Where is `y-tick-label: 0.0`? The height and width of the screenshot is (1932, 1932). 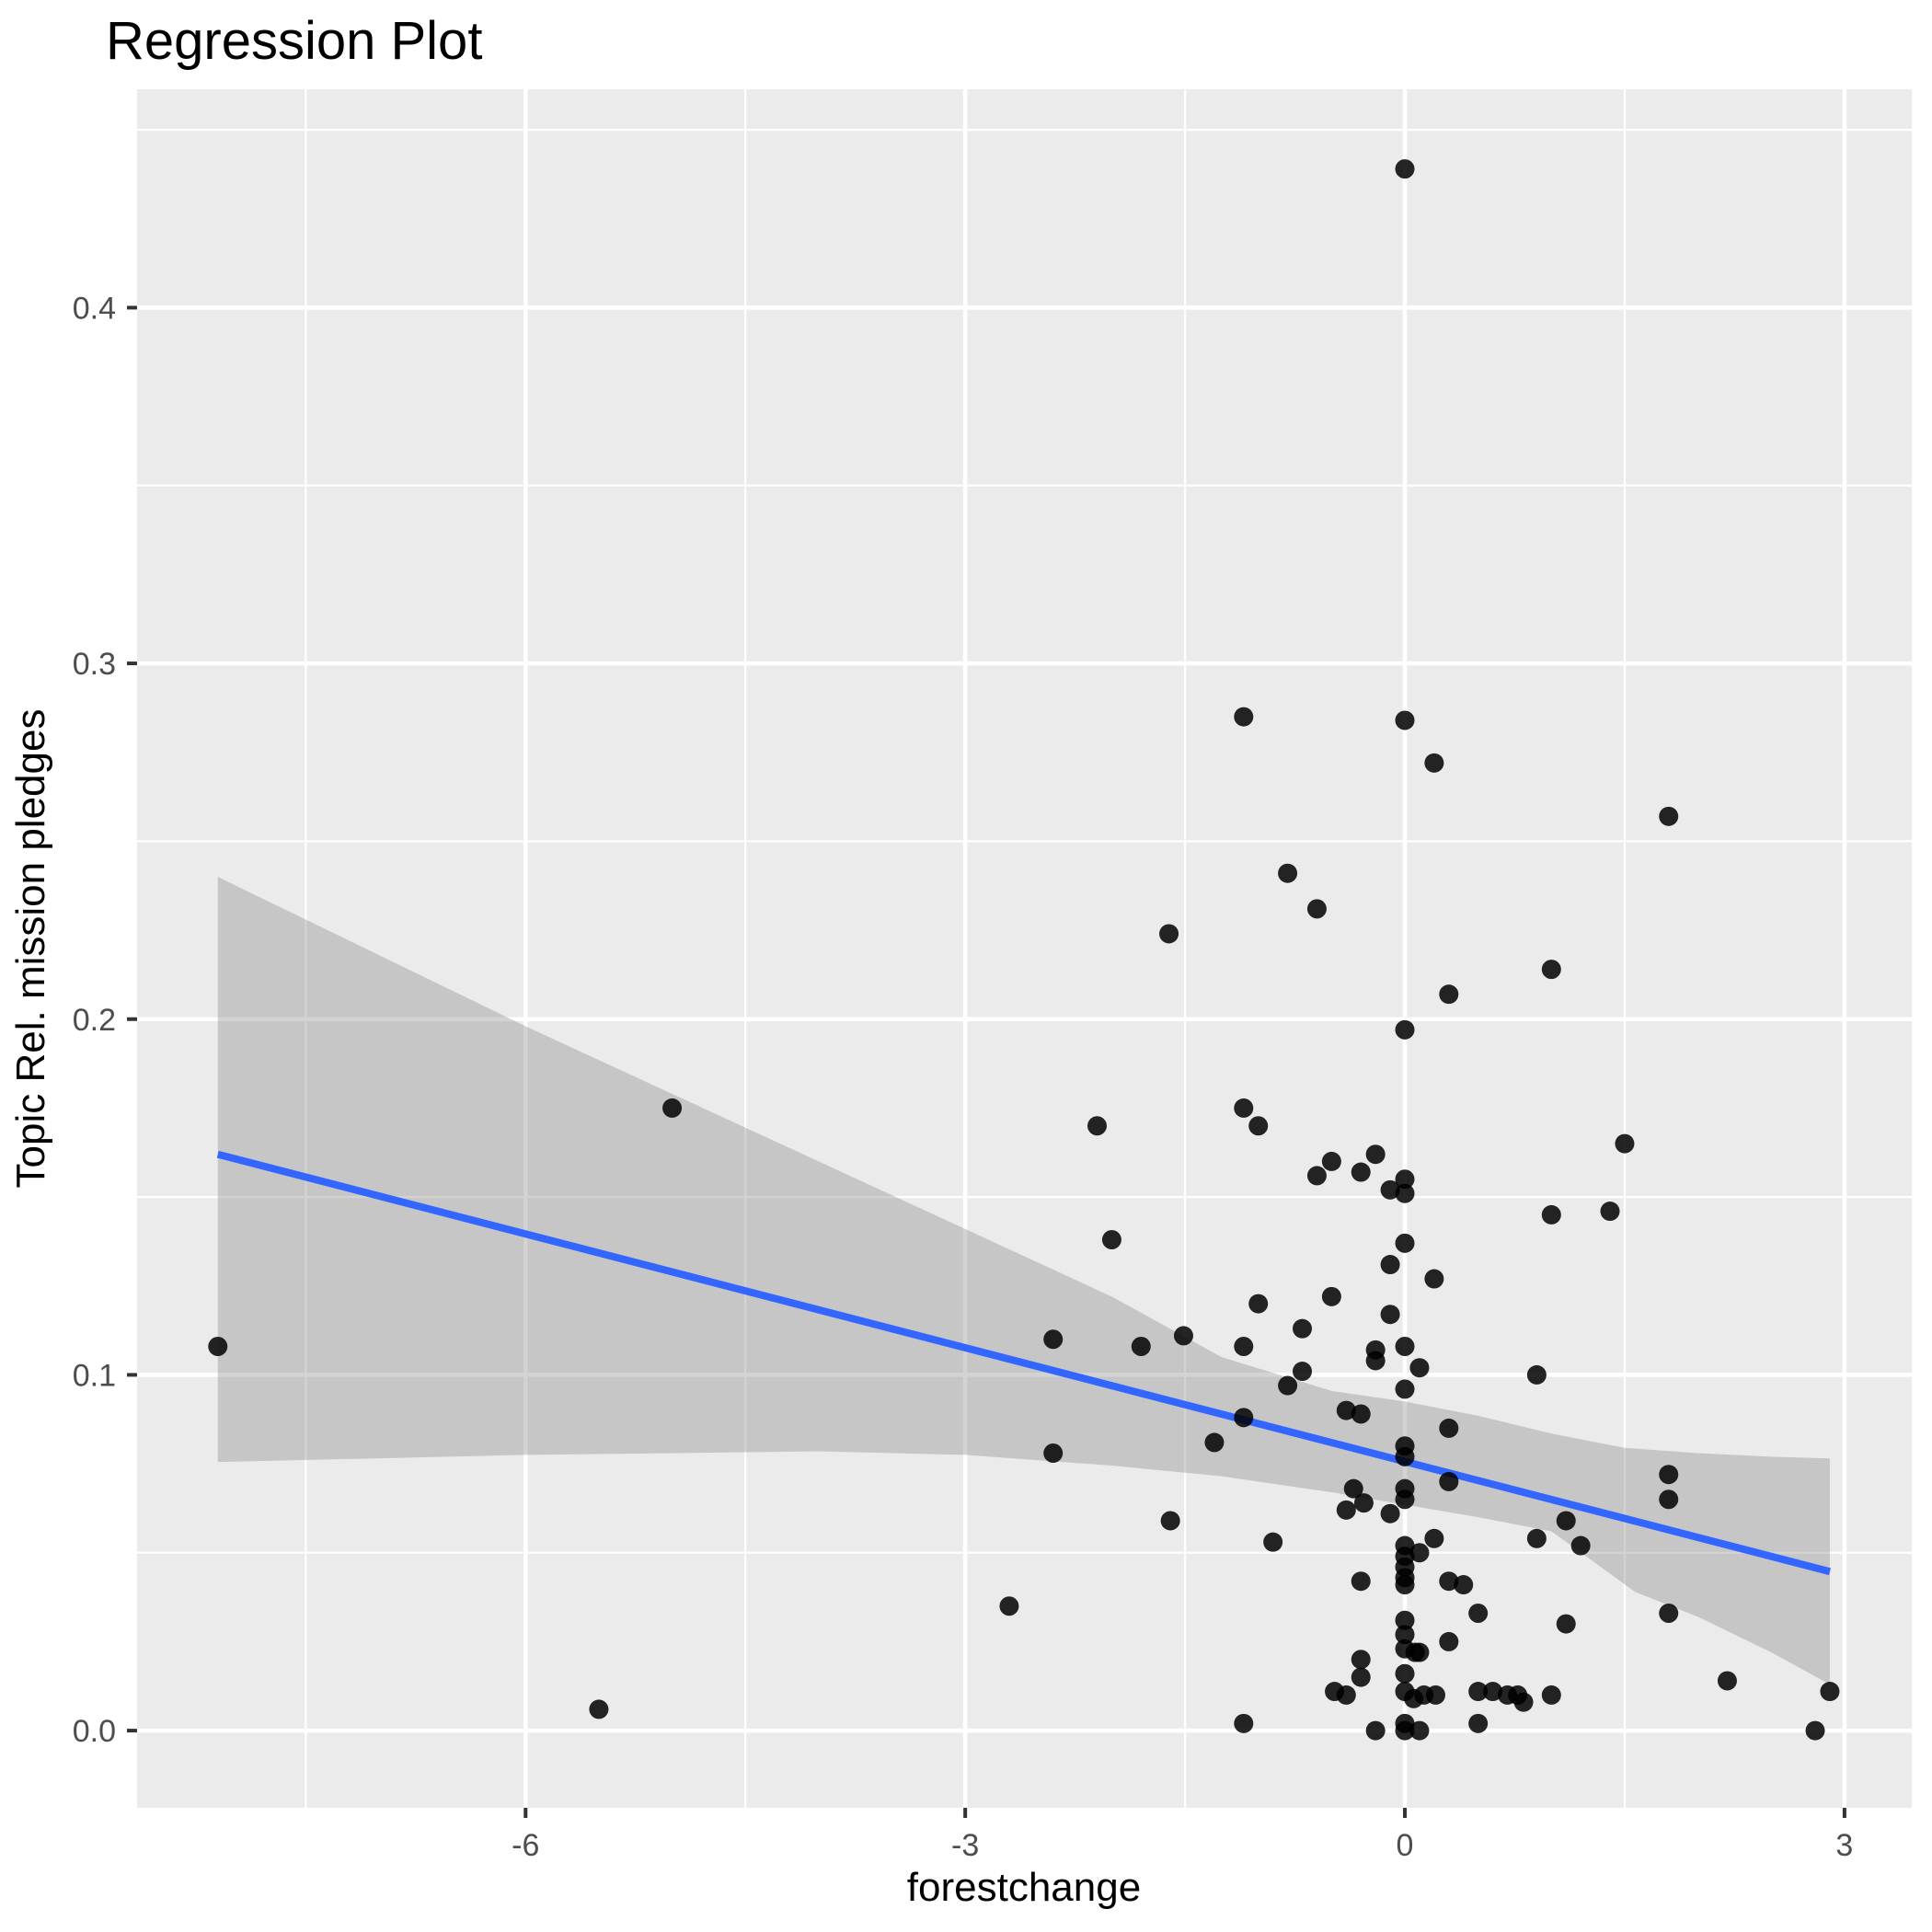 y-tick-label: 0.0 is located at coordinates (94, 1731).